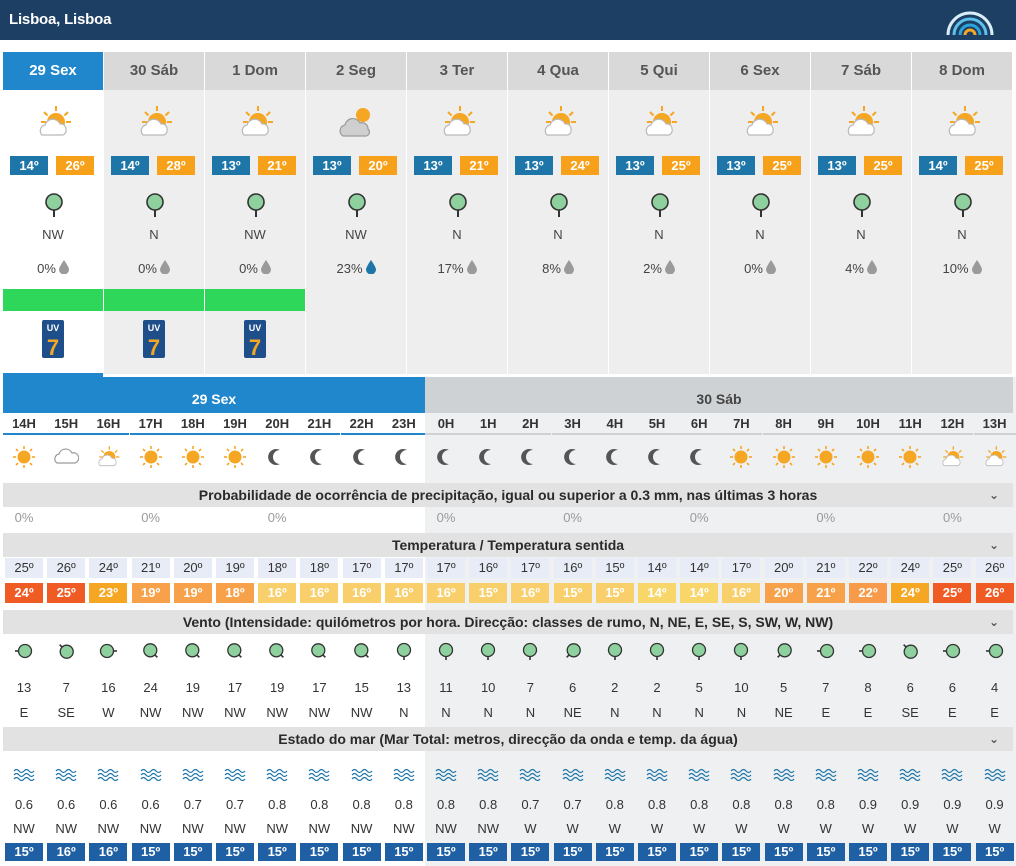 This screenshot has width=1016, height=866. What do you see at coordinates (488, 568) in the screenshot?
I see `temp-cell: 16º` at bounding box center [488, 568].